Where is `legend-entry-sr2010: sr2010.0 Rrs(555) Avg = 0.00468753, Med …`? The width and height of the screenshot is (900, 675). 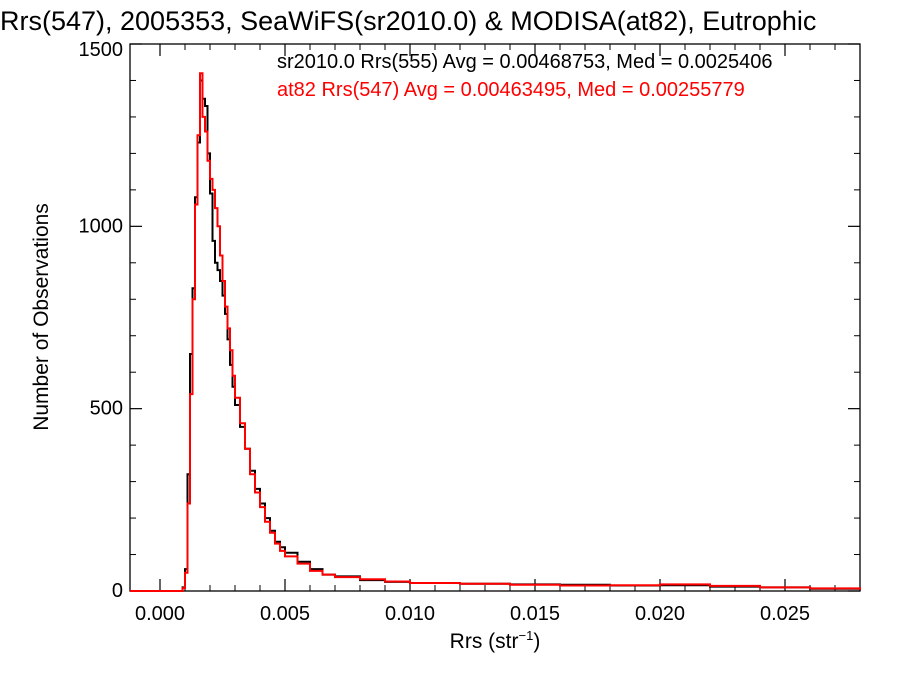 legend-entry-sr2010: sr2010.0 Rrs(555) Avg = 0.00468753, Med … is located at coordinates (525, 62).